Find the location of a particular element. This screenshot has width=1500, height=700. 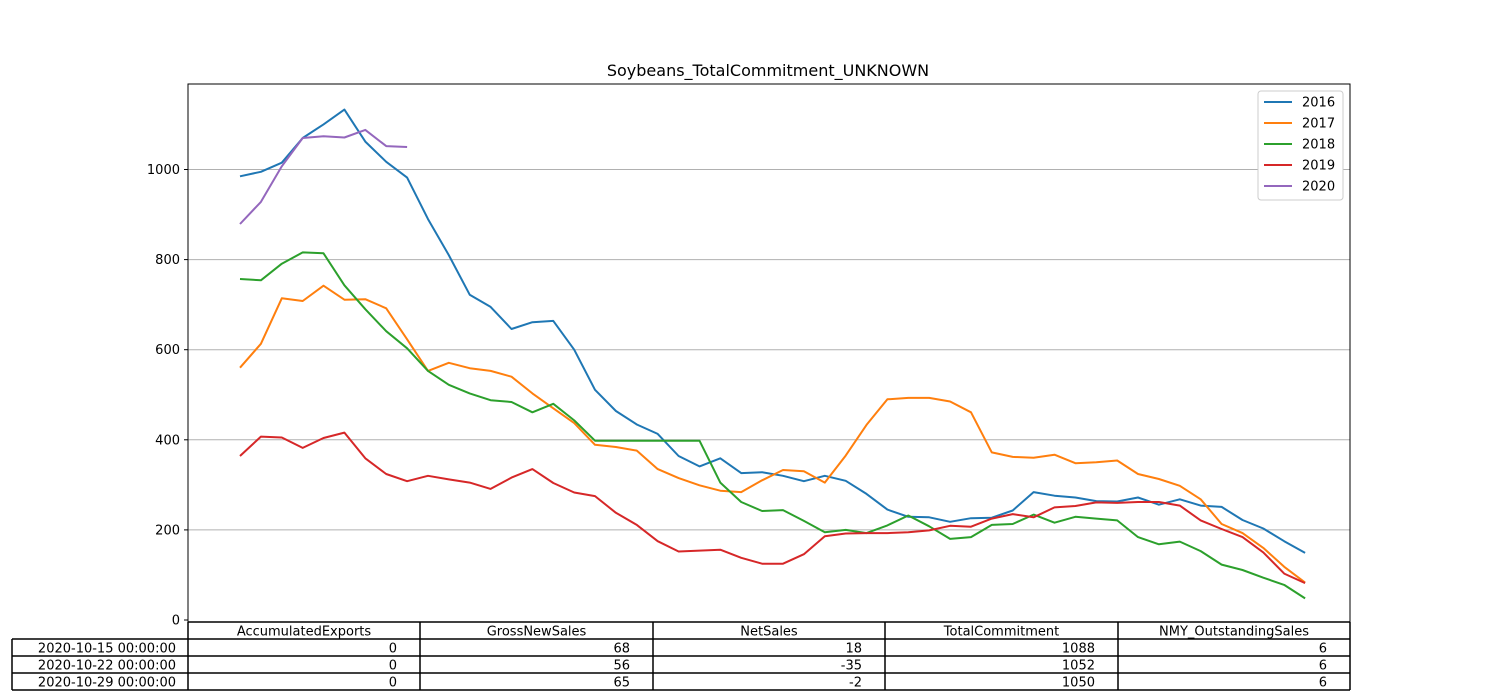

table-cell: 1088 is located at coordinates (1078, 649).